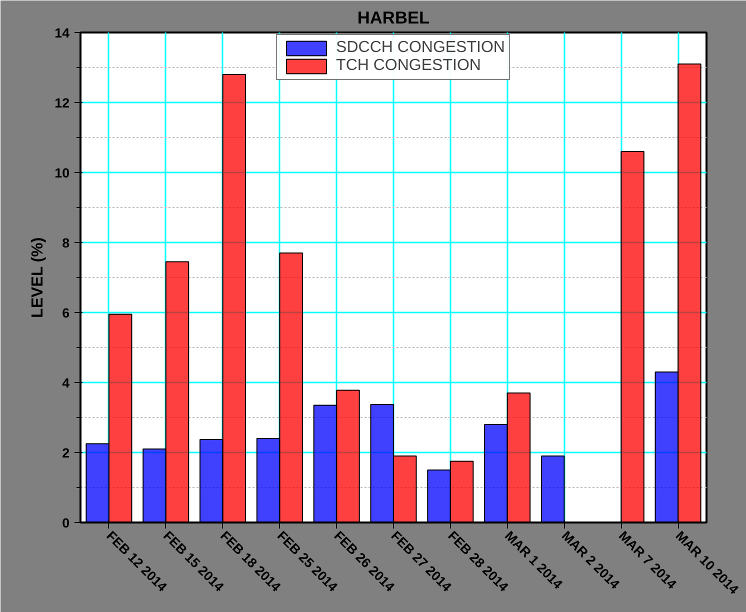 This screenshot has height=612, width=746. I want to click on legend-label: TCH CONGESTION, so click(408, 66).